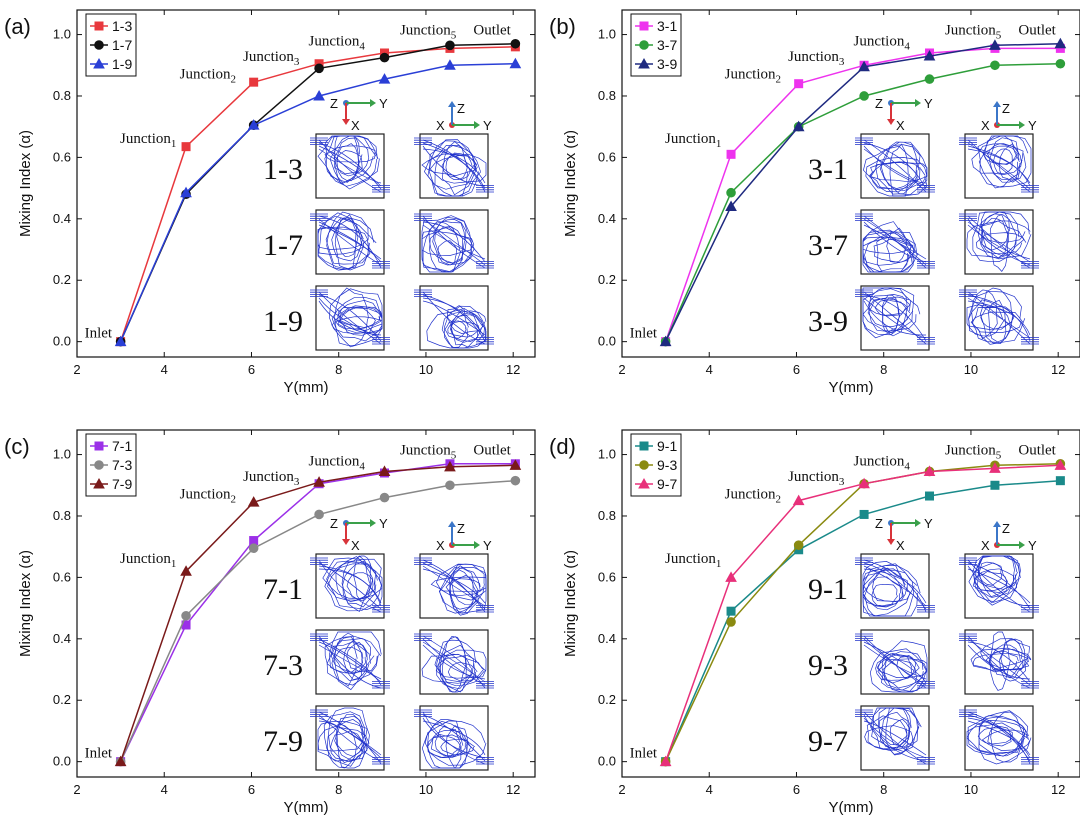  What do you see at coordinates (283, 321) in the screenshot?
I see `inset-label-1-9: 1-9` at bounding box center [283, 321].